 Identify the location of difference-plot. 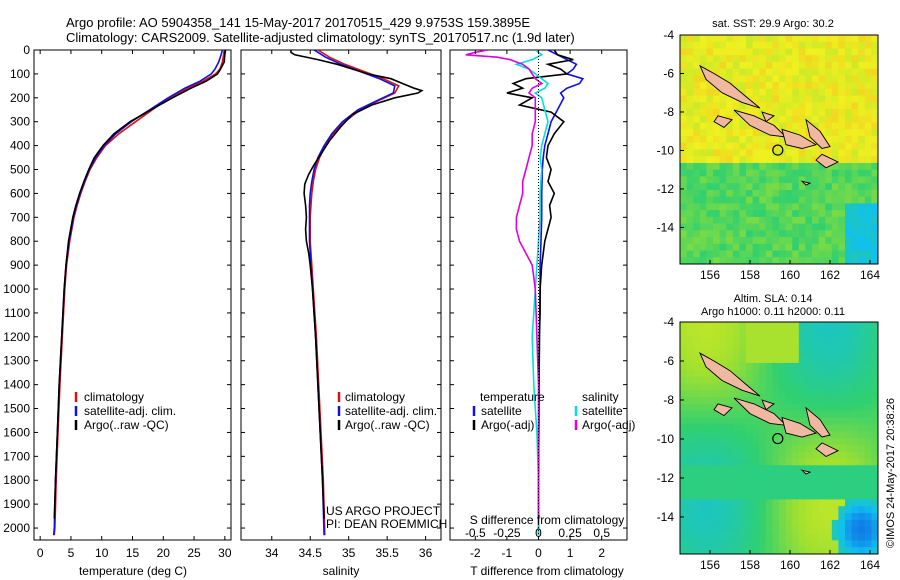
(525, 295).